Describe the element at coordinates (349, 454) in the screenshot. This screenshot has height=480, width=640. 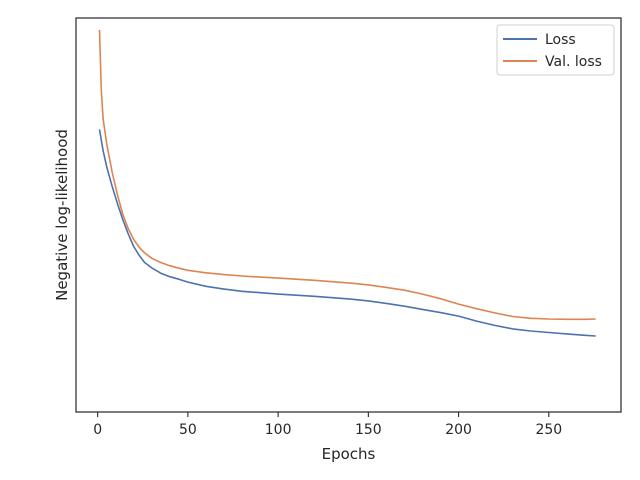
I see `x-axis-label: Epochs` at that location.